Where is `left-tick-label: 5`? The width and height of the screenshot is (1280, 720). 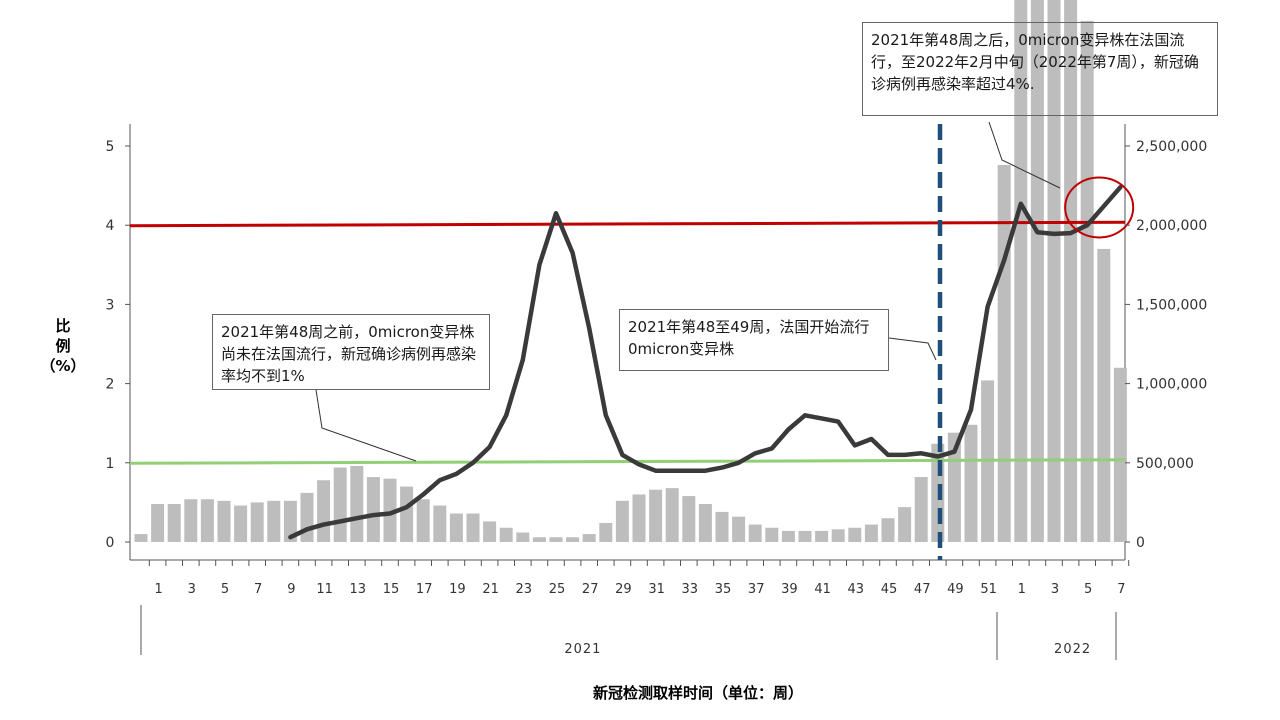 left-tick-label: 5 is located at coordinates (110, 147).